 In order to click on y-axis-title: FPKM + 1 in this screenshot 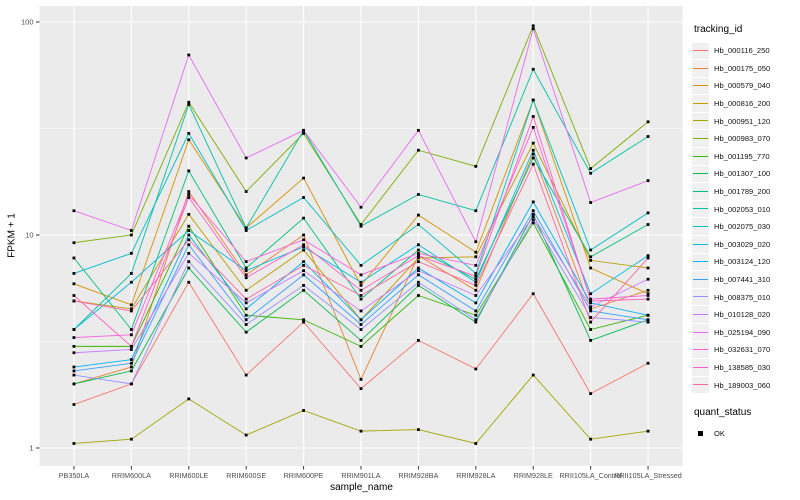, I will do `click(12, 235)`.